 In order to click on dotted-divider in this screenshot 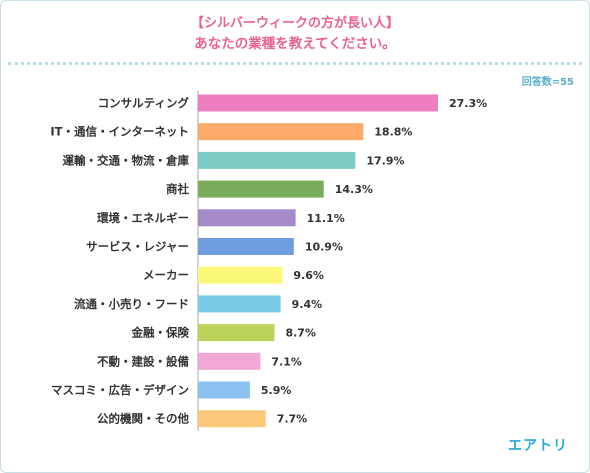, I will do `click(295, 63)`.